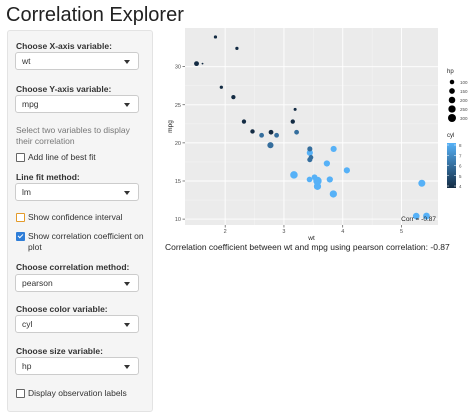 This screenshot has width=474, height=412. I want to click on legend-label: 8, so click(460, 145).